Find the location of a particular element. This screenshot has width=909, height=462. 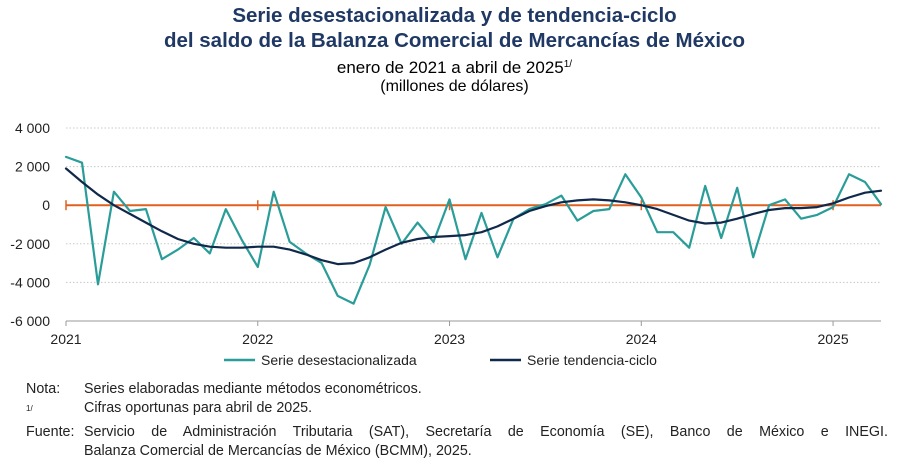

y-tick-label: 2 000 is located at coordinates (32, 167).